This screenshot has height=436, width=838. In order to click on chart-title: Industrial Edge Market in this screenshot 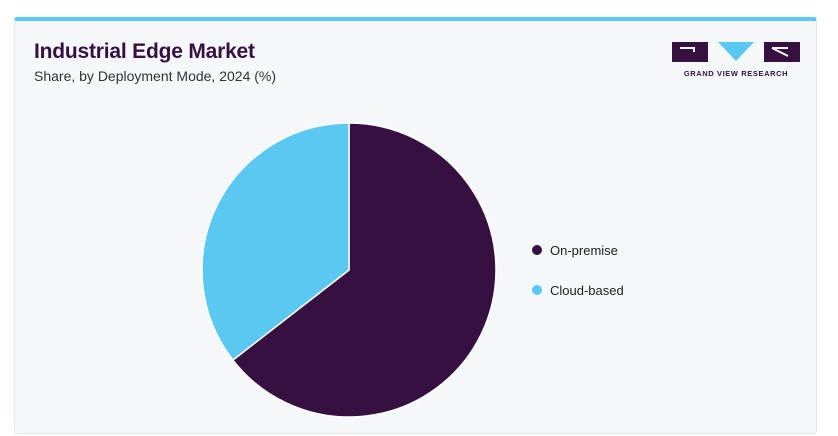, I will do `click(144, 51)`.